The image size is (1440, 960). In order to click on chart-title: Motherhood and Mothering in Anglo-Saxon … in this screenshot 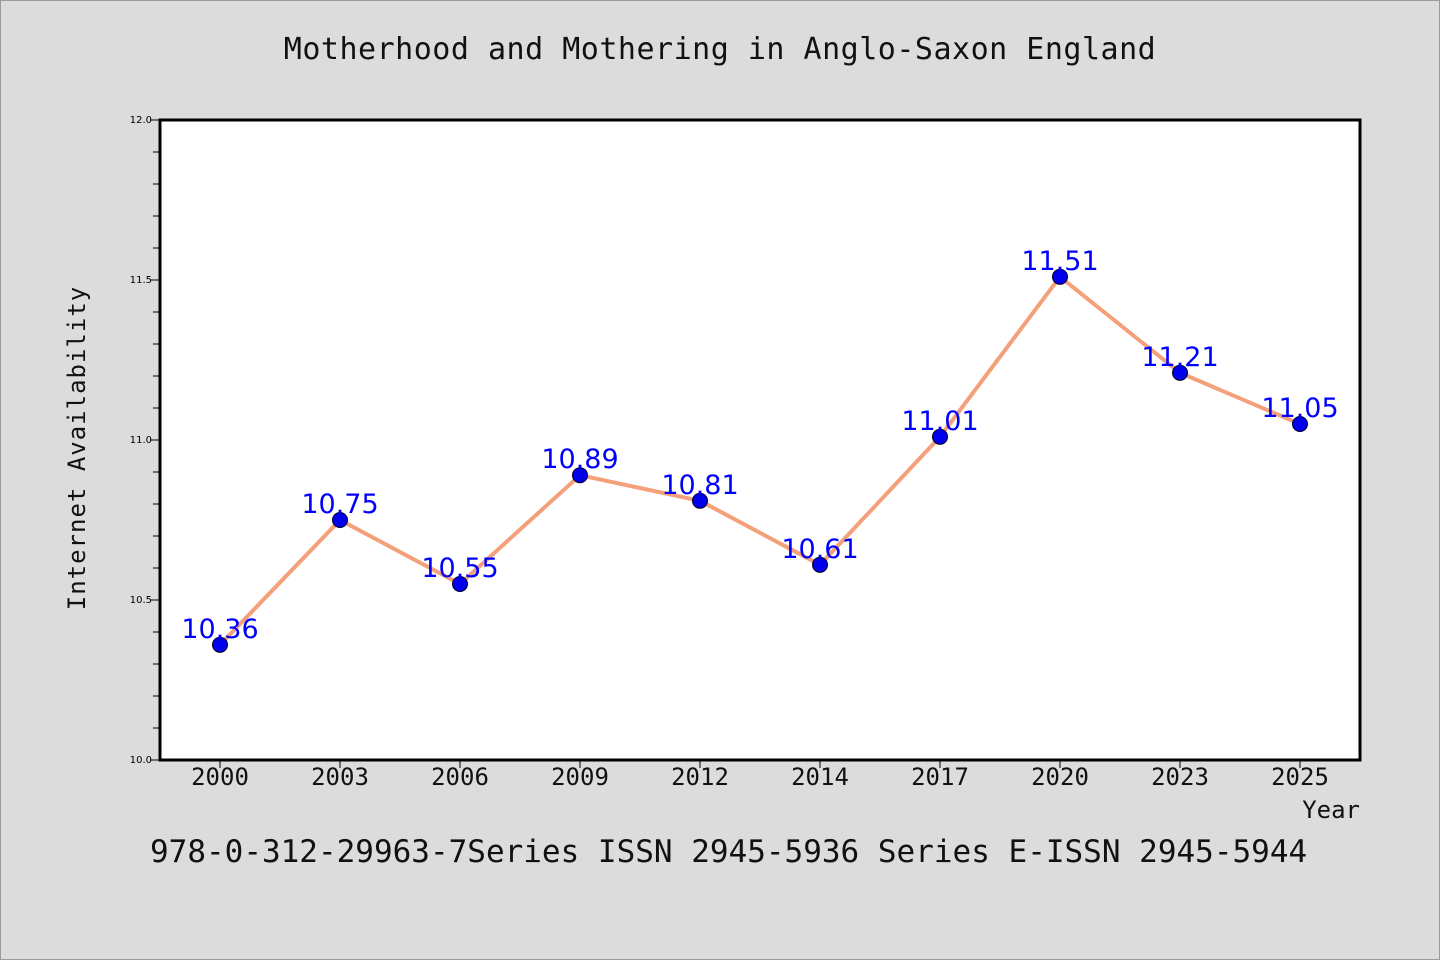, I will do `click(720, 49)`.